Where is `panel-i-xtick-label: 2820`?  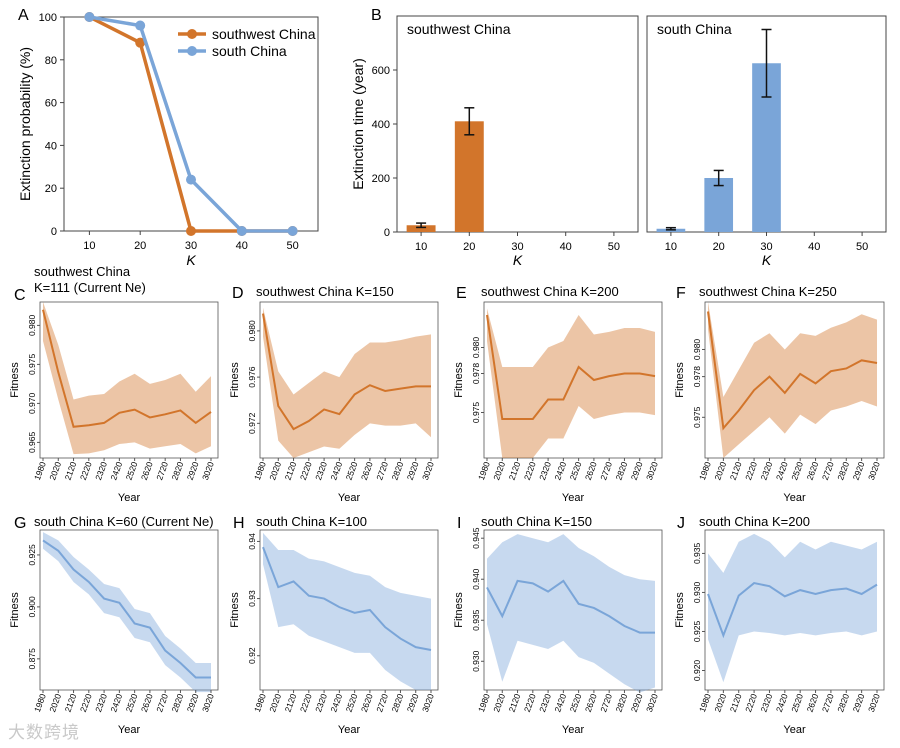
panel-i-xtick-label: 2820 is located at coordinates (621, 702).